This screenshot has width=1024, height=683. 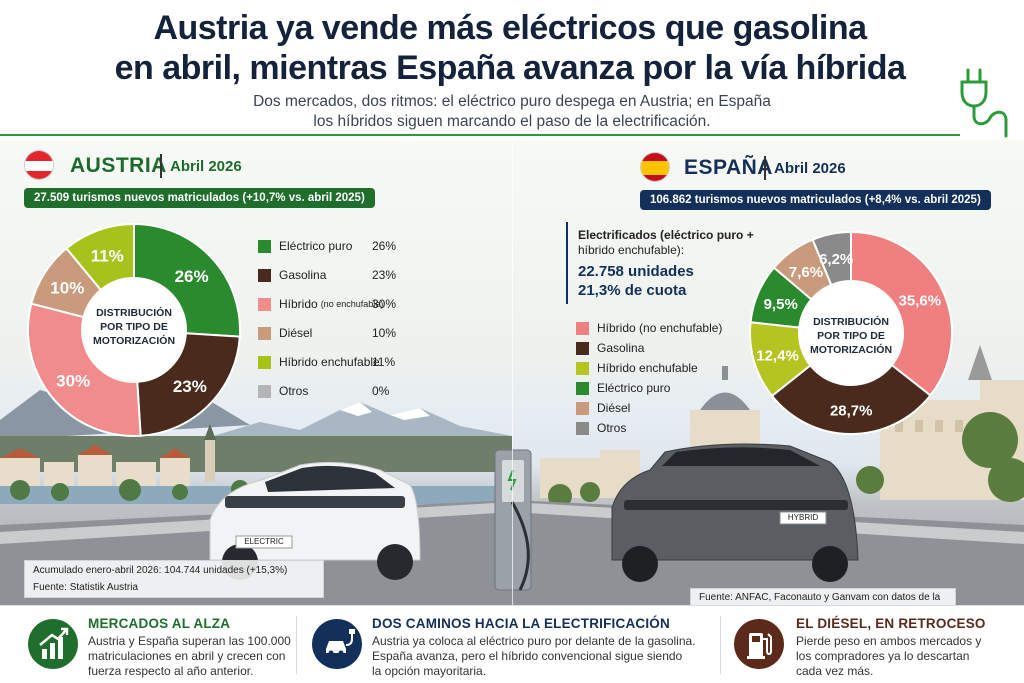 What do you see at coordinates (86, 587) in the screenshot?
I see `source-austria: Fuente: Statistik Austria` at bounding box center [86, 587].